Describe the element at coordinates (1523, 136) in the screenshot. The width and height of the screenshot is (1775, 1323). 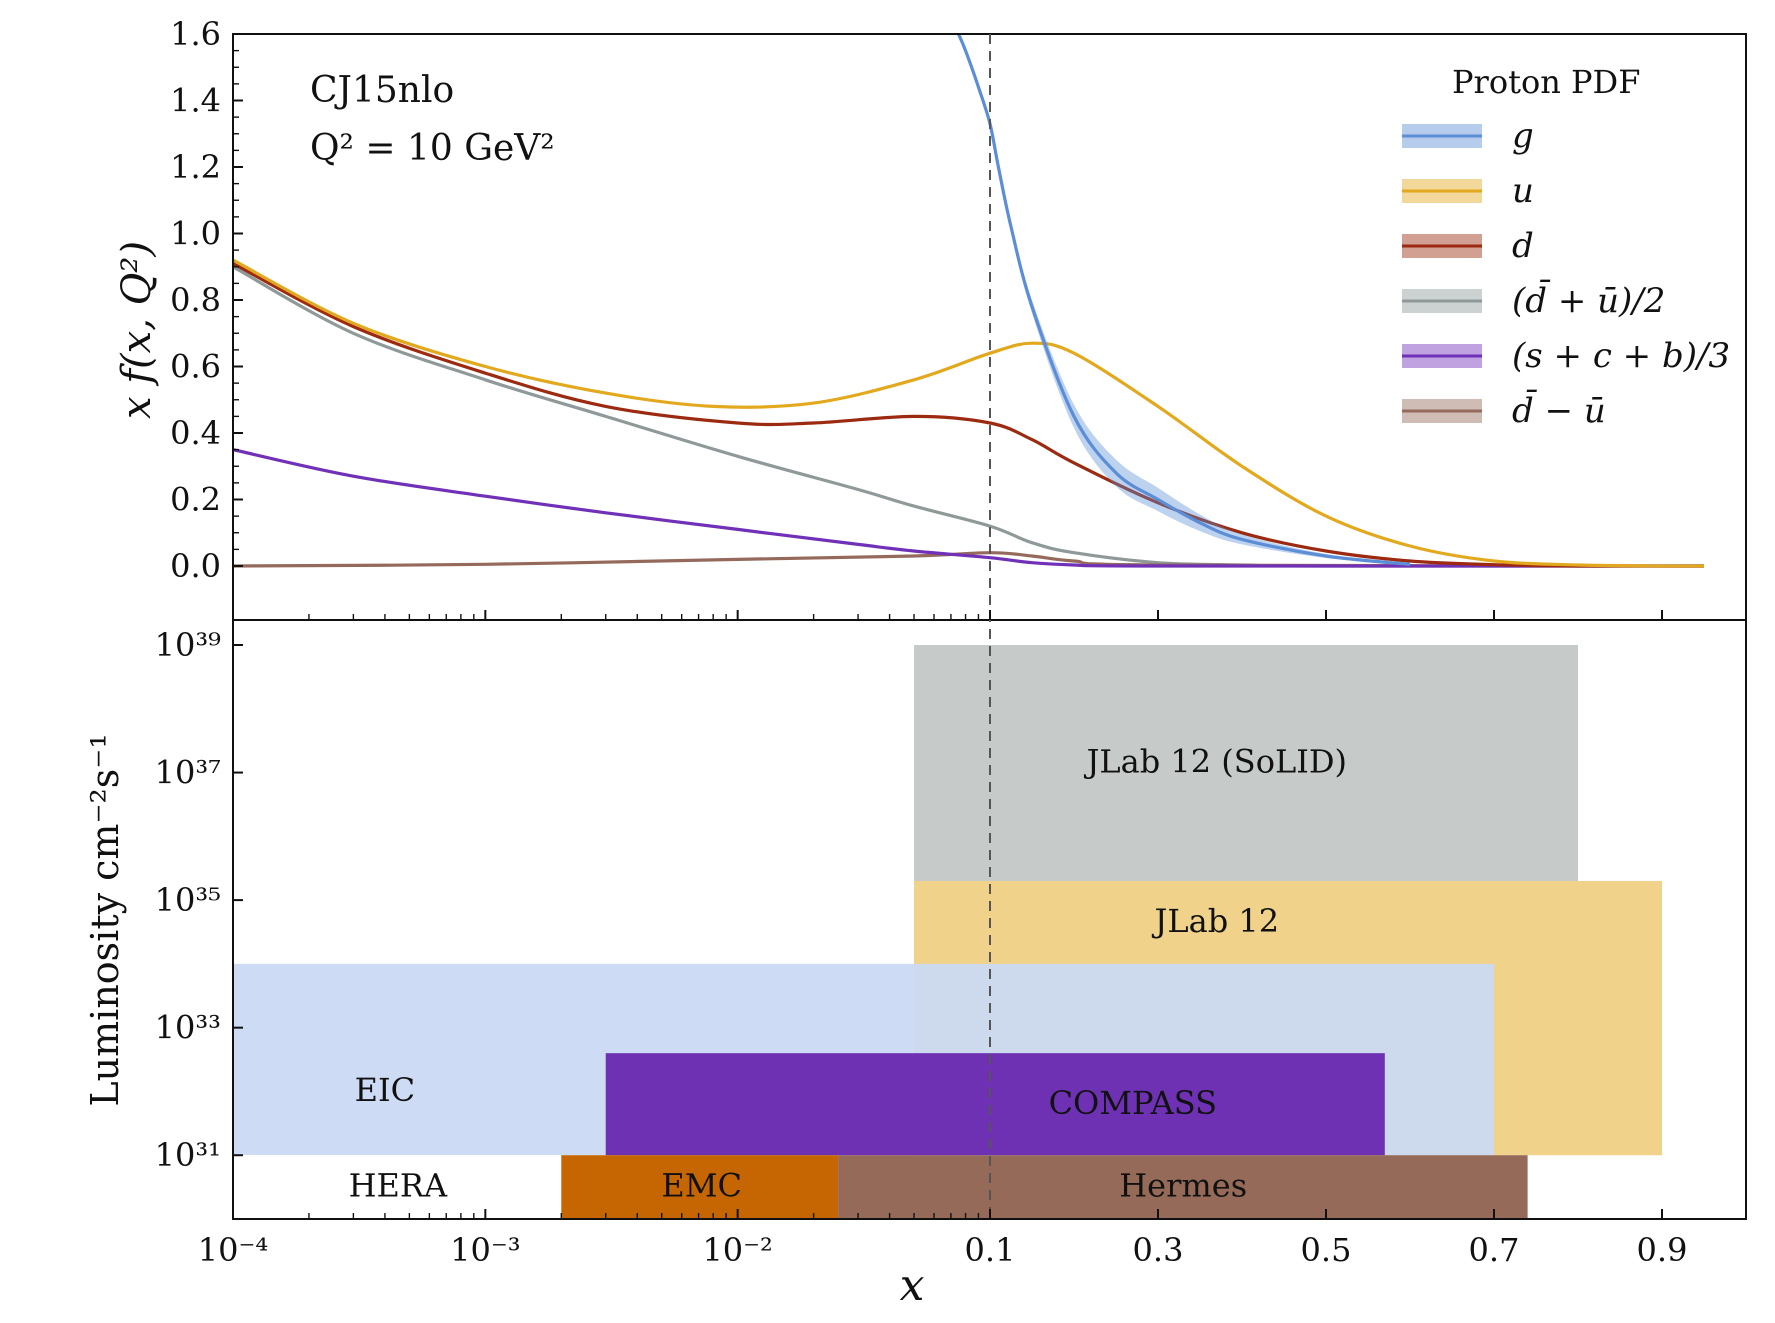
I see `legend-label-g: g` at that location.